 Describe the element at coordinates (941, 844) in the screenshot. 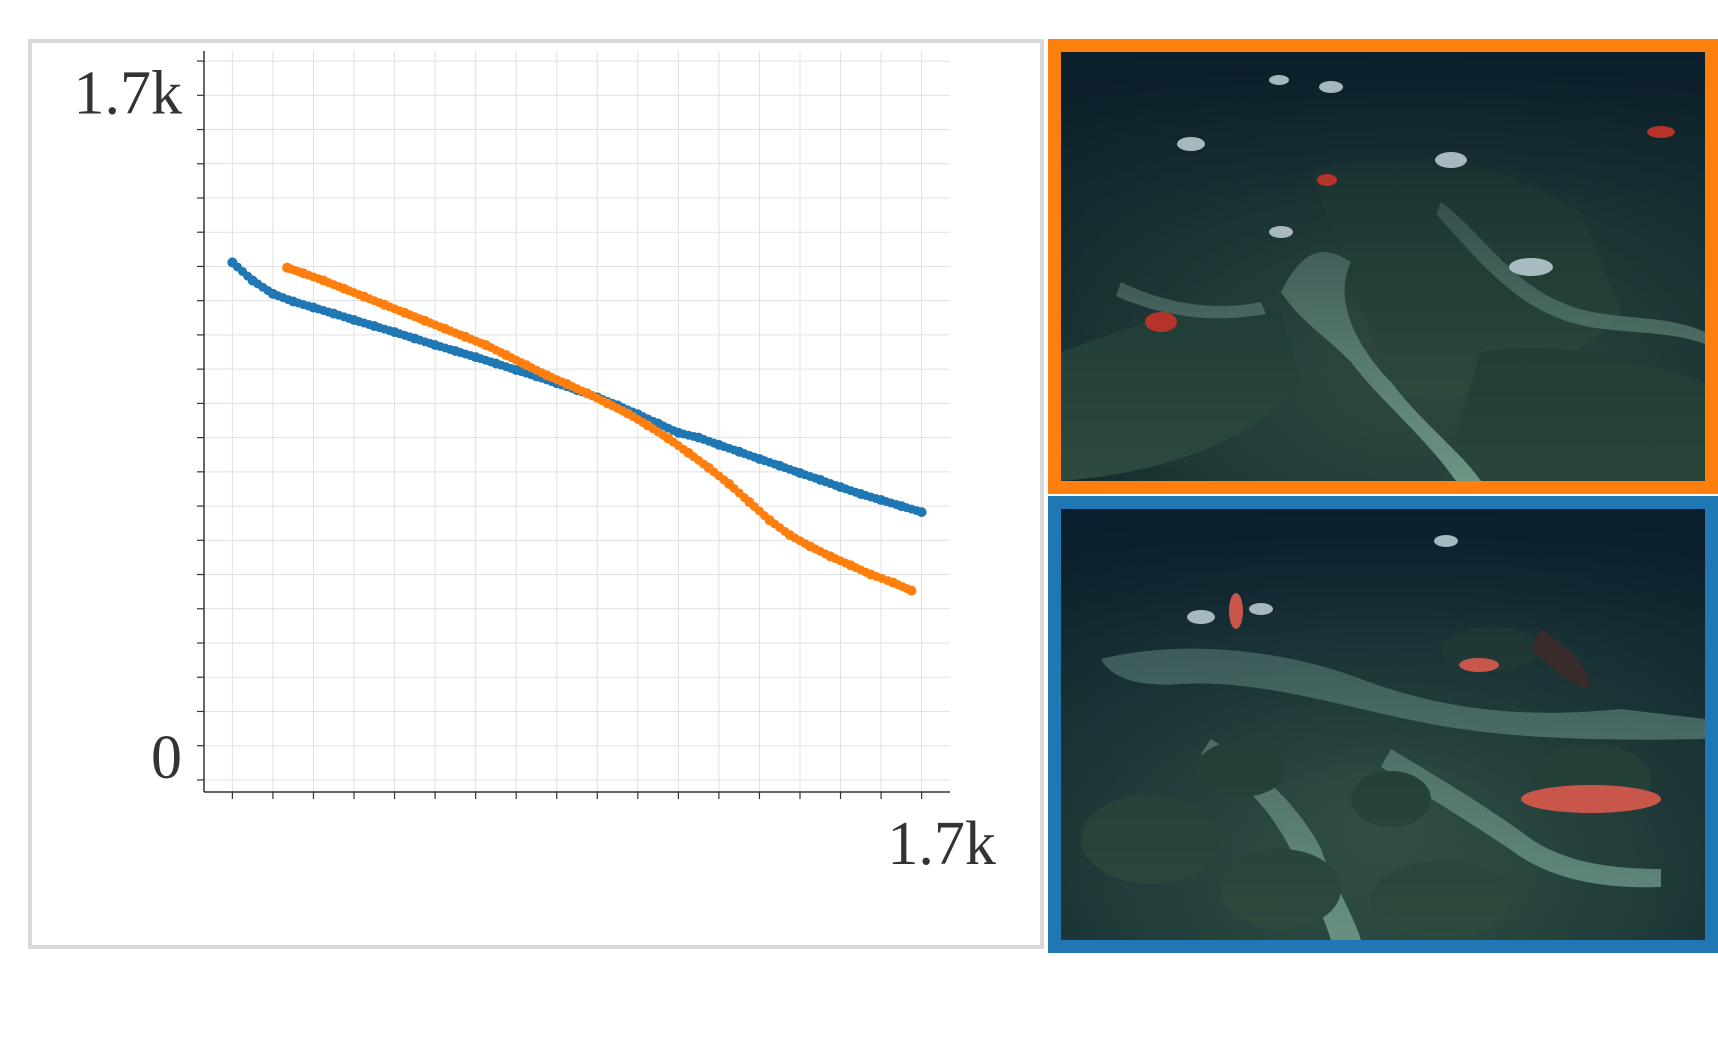

I see `x-tick-label: 1.7k` at that location.